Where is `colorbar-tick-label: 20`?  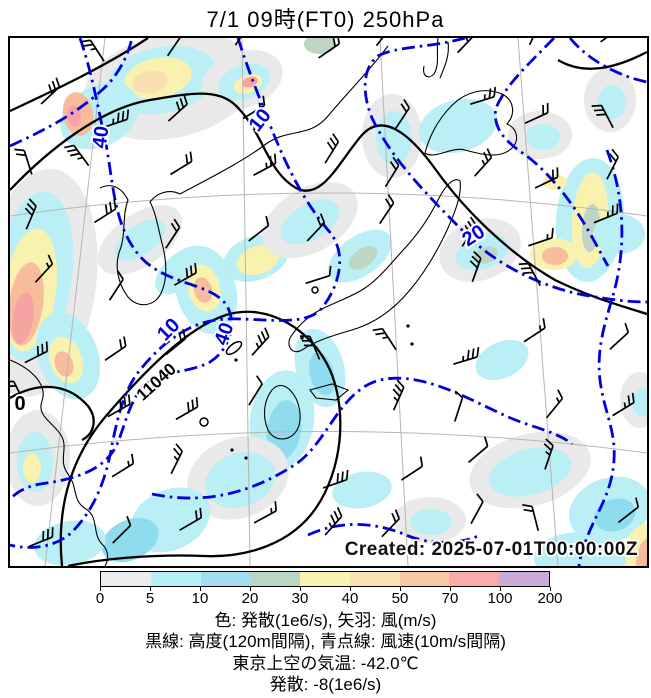 colorbar-tick-label: 20 is located at coordinates (250, 598).